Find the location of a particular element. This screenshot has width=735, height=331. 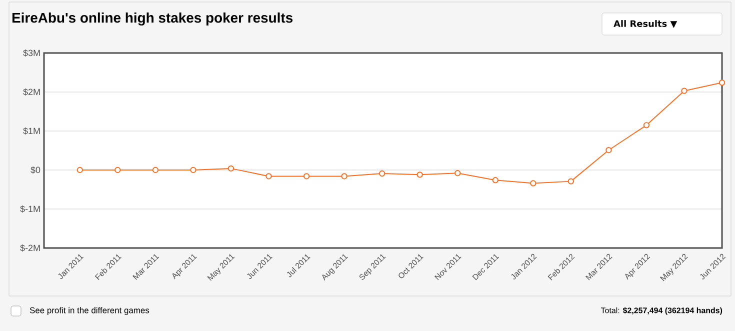

y-tick-label: $-2M is located at coordinates (30, 248).